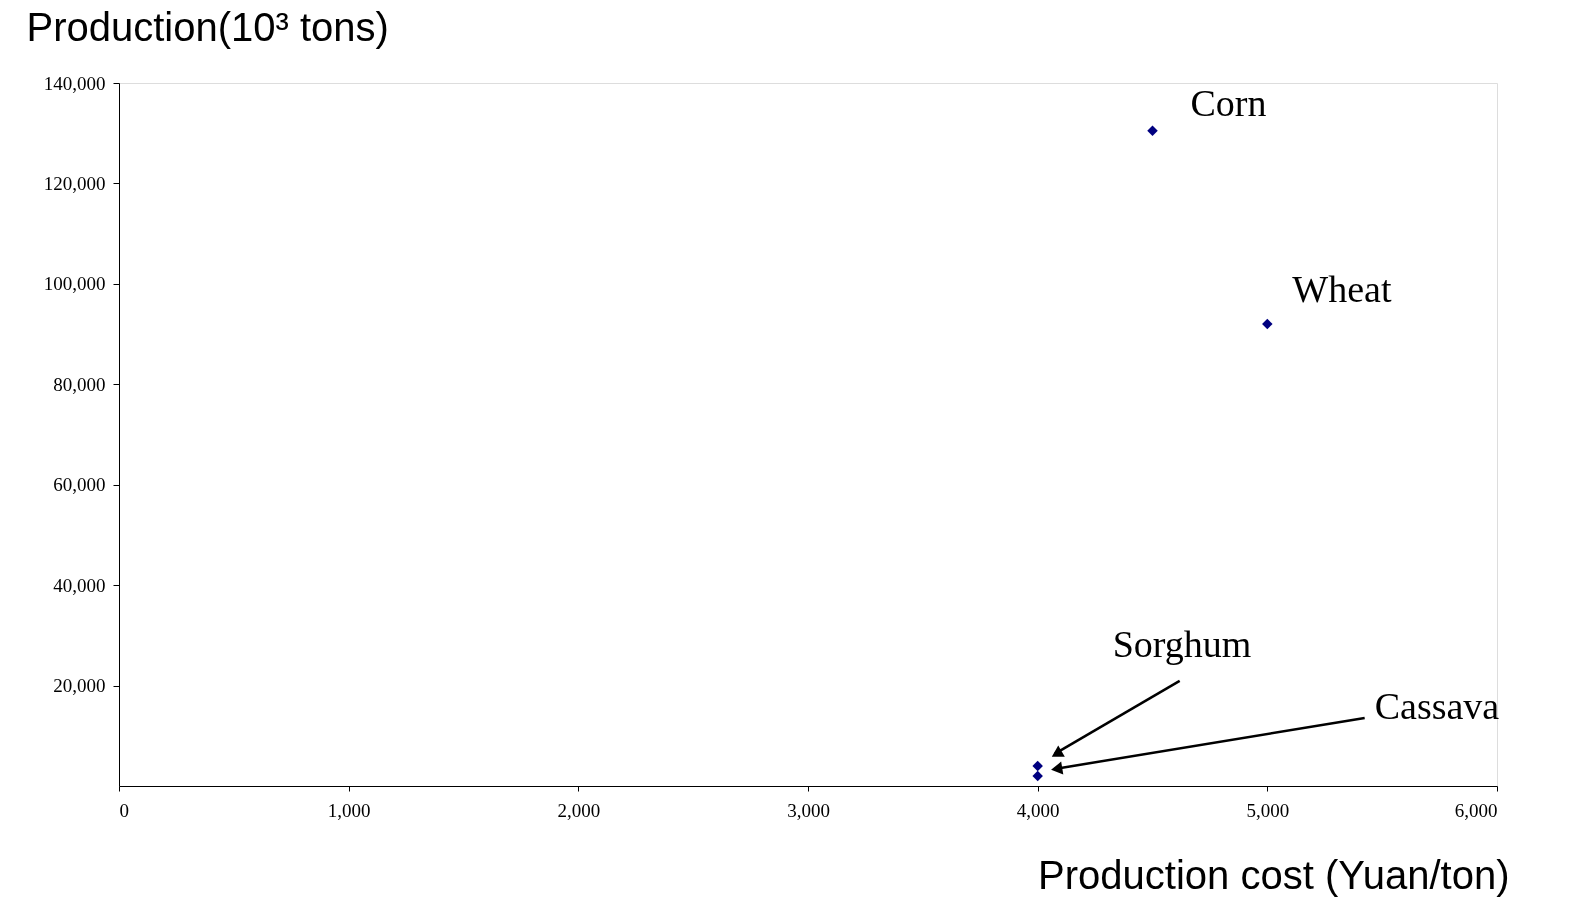 The width and height of the screenshot is (1572, 898). What do you see at coordinates (79, 585) in the screenshot?
I see `y-tick-label: 40,000` at bounding box center [79, 585].